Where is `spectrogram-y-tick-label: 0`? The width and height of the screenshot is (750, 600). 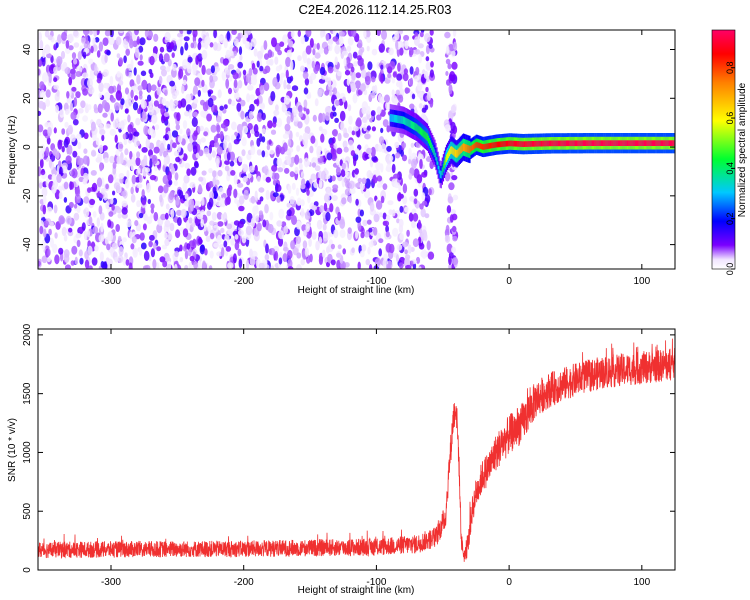
spectrogram-y-tick-label: 0 is located at coordinates (27, 147).